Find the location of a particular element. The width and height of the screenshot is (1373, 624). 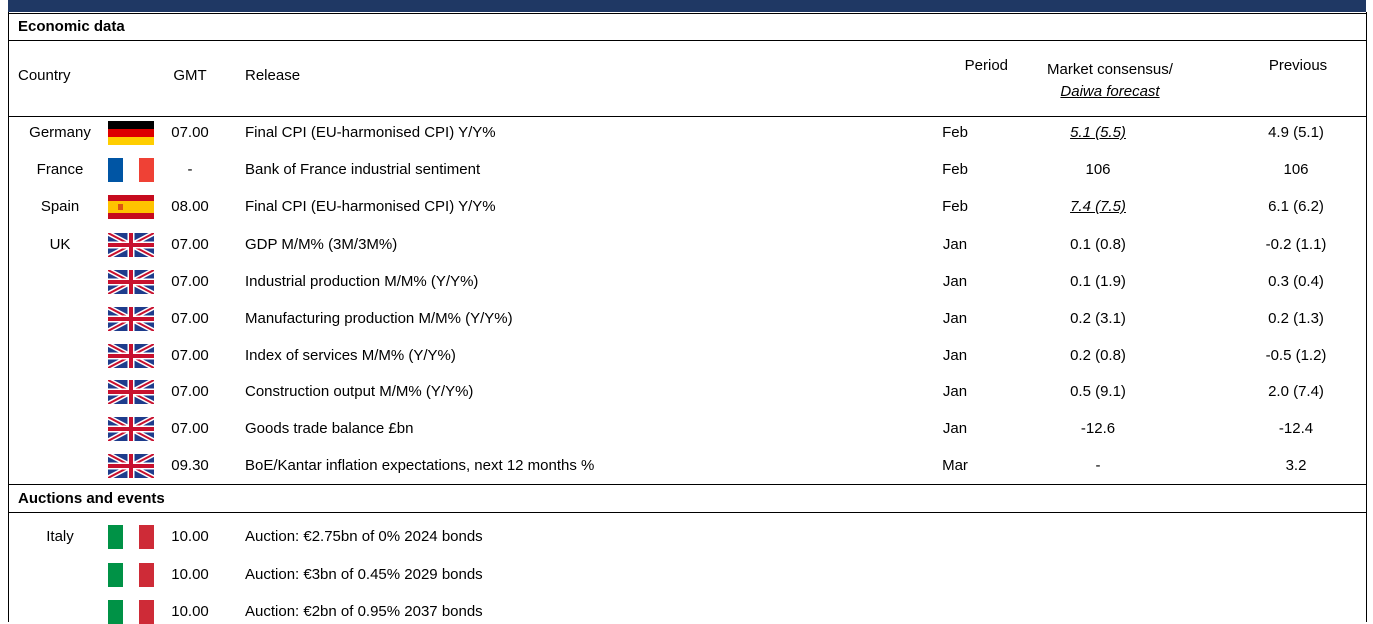

consensus: 0.1 (0.8) is located at coordinates (1098, 244).